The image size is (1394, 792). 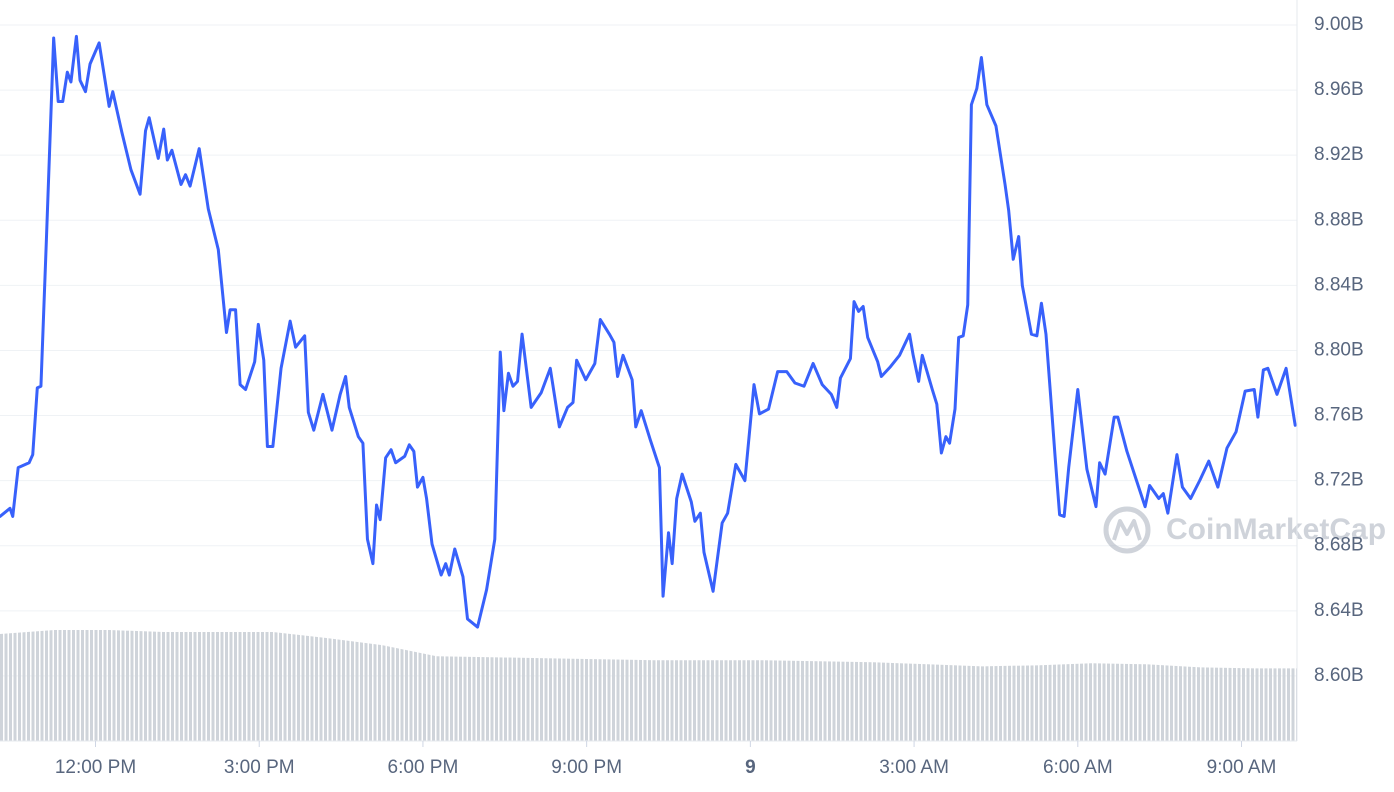 I want to click on y-tick-label: 8.96B, so click(x=1339, y=89).